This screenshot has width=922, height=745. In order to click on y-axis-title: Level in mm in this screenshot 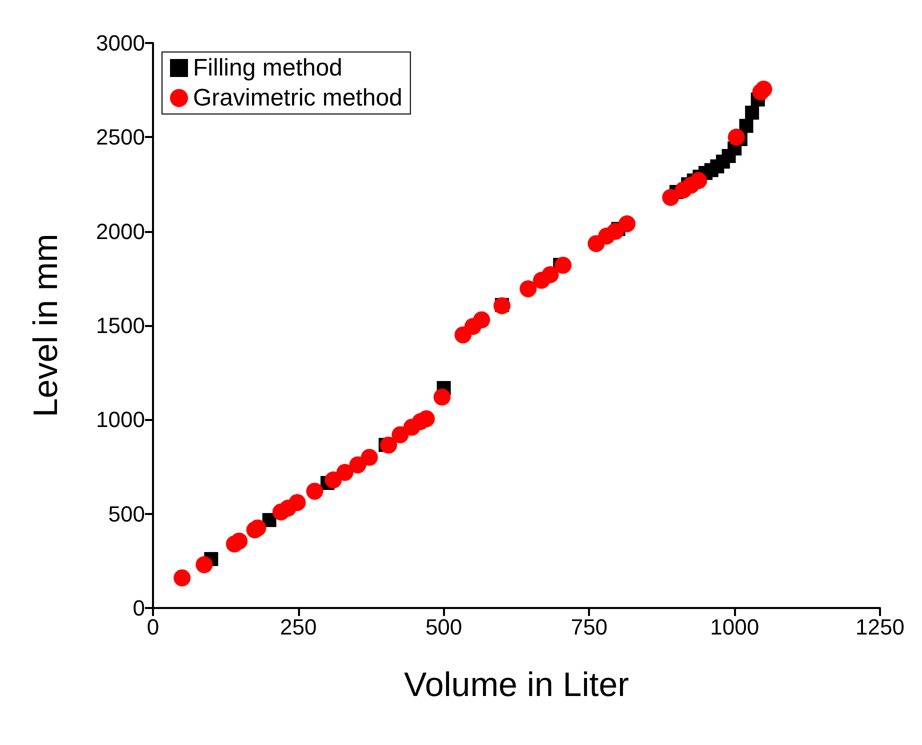, I will do `click(46, 326)`.